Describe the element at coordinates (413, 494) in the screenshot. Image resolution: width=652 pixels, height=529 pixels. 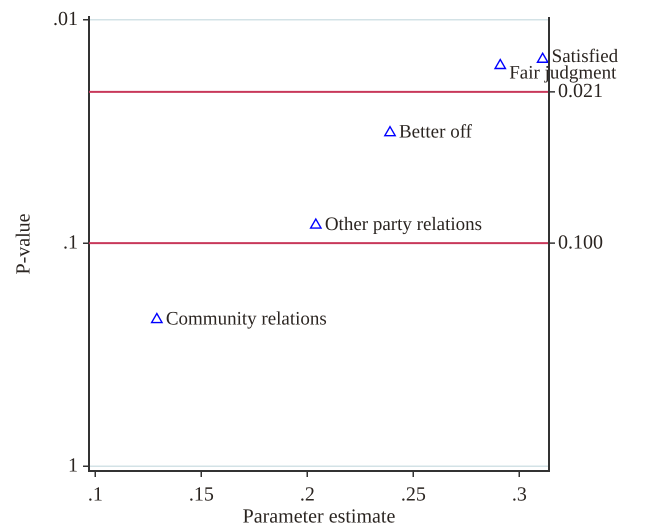
I see `x-tick-label: .25` at that location.